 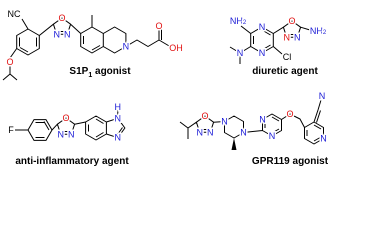 What do you see at coordinates (11, 130) in the screenshot?
I see `atom-label: F` at bounding box center [11, 130].